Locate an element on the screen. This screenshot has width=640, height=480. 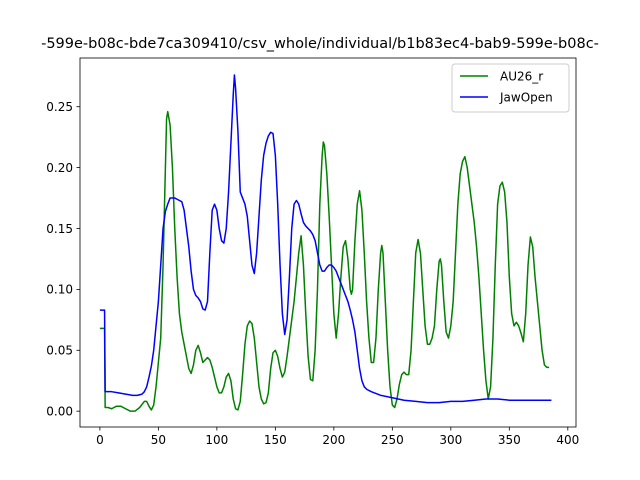
legend-label: JawOpen is located at coordinates (526, 97).